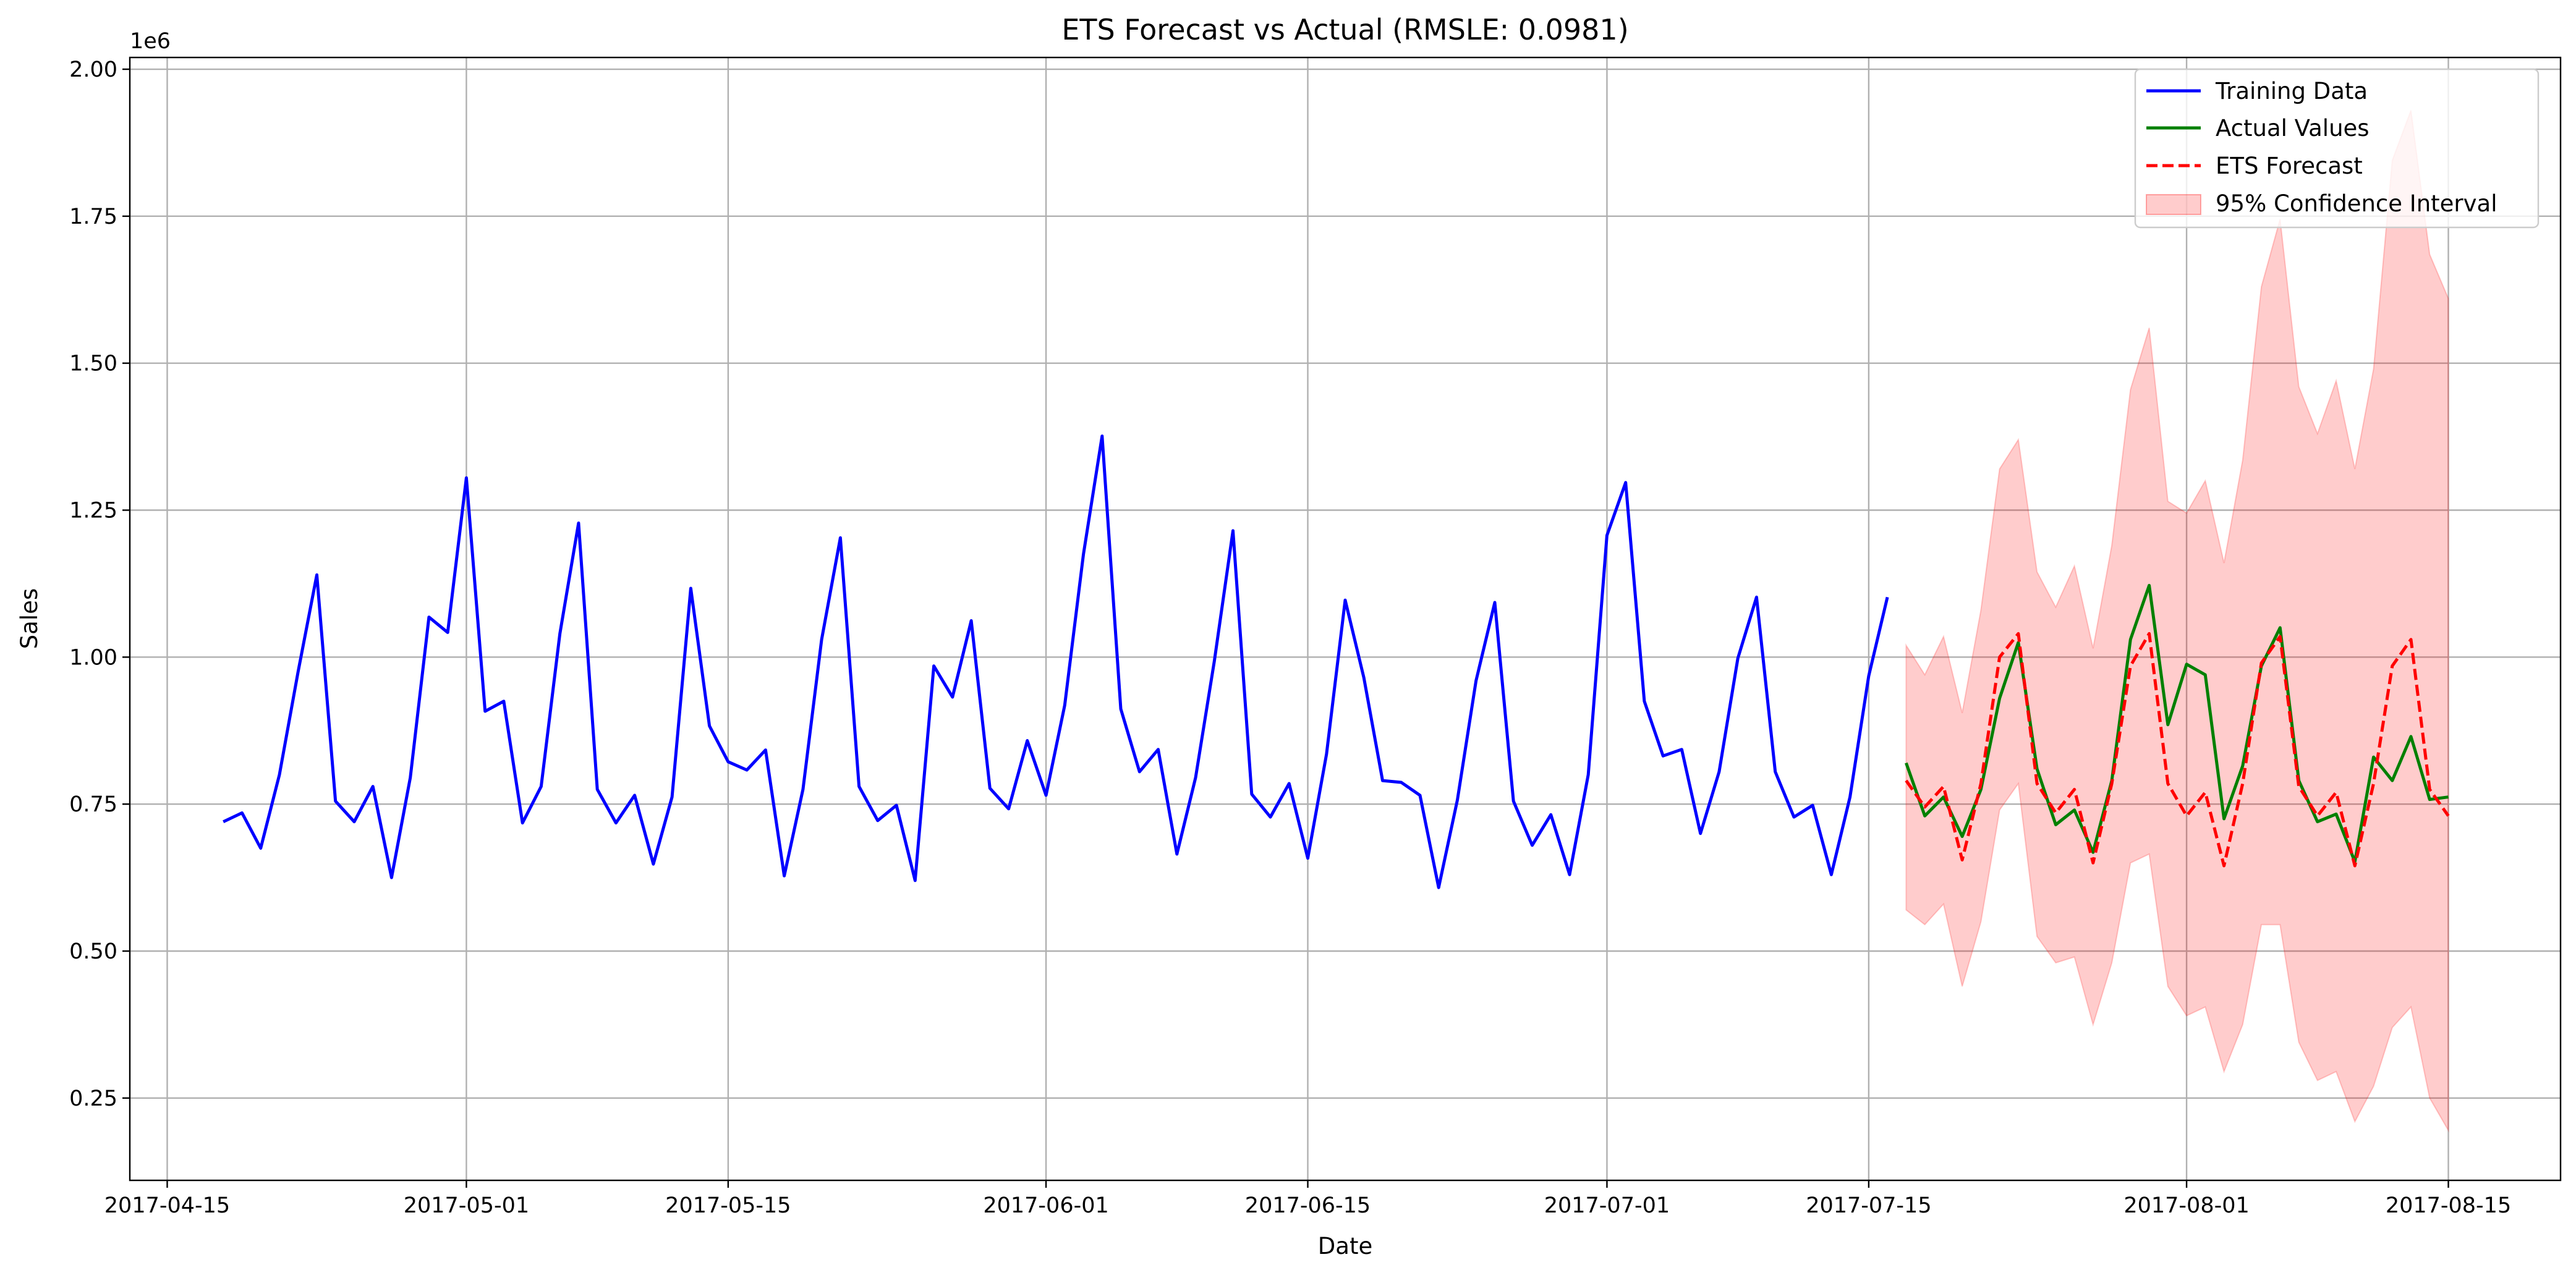  I want to click on y-tick-label: 0.75, so click(93, 804).